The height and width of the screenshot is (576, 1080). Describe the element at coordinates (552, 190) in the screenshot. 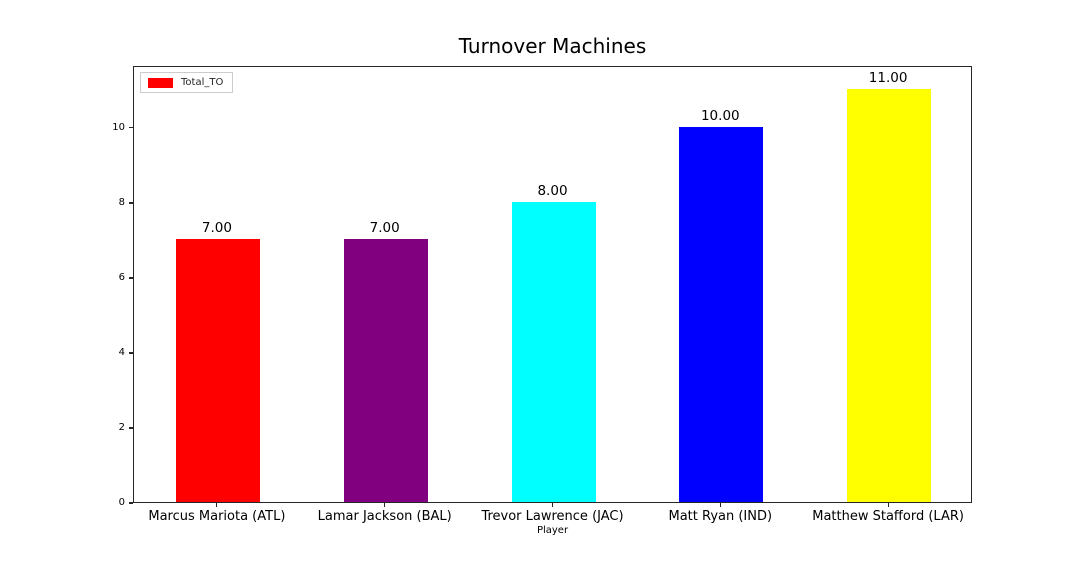

I see `bar-value-label: 8.00` at that location.